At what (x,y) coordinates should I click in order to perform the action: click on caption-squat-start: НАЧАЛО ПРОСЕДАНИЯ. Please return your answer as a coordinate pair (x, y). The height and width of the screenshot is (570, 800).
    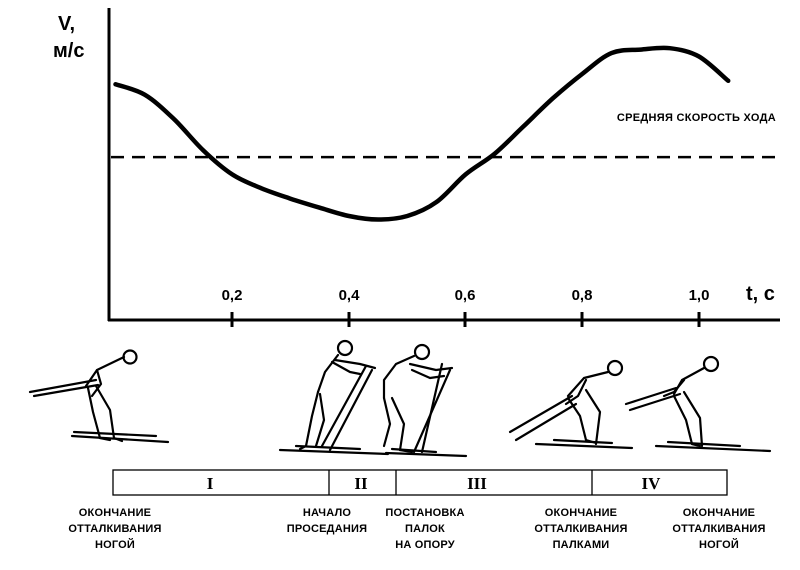
    Looking at the image, I should click on (327, 521).